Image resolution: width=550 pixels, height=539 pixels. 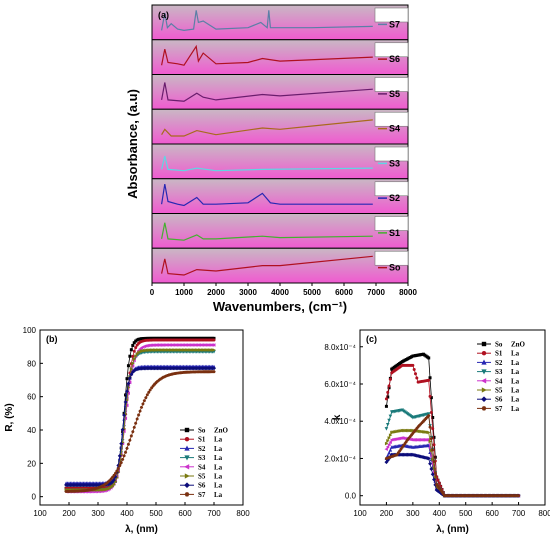 What do you see at coordinates (394, 59) in the screenshot?
I see `legend-label-S6: S6` at bounding box center [394, 59].